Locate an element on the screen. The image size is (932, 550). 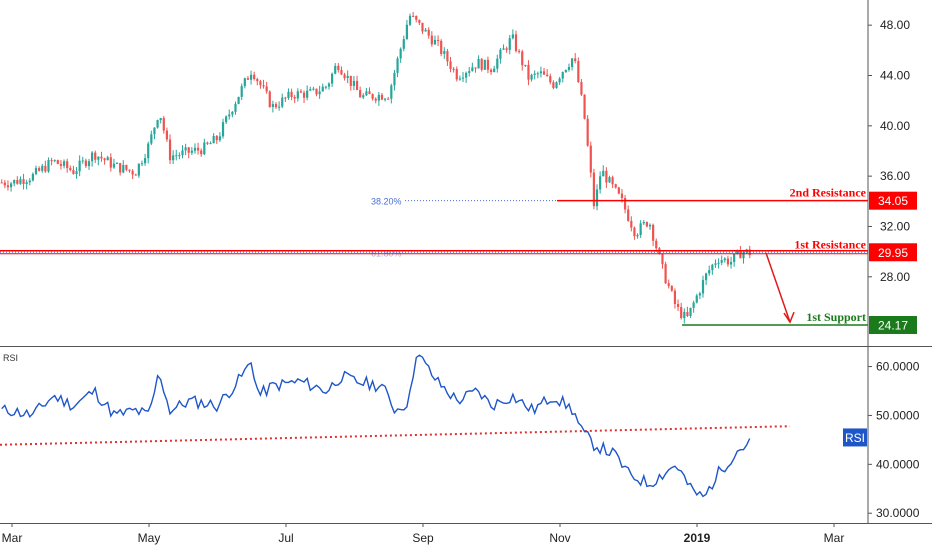
rsi-panel-title: RSI is located at coordinates (10, 358).